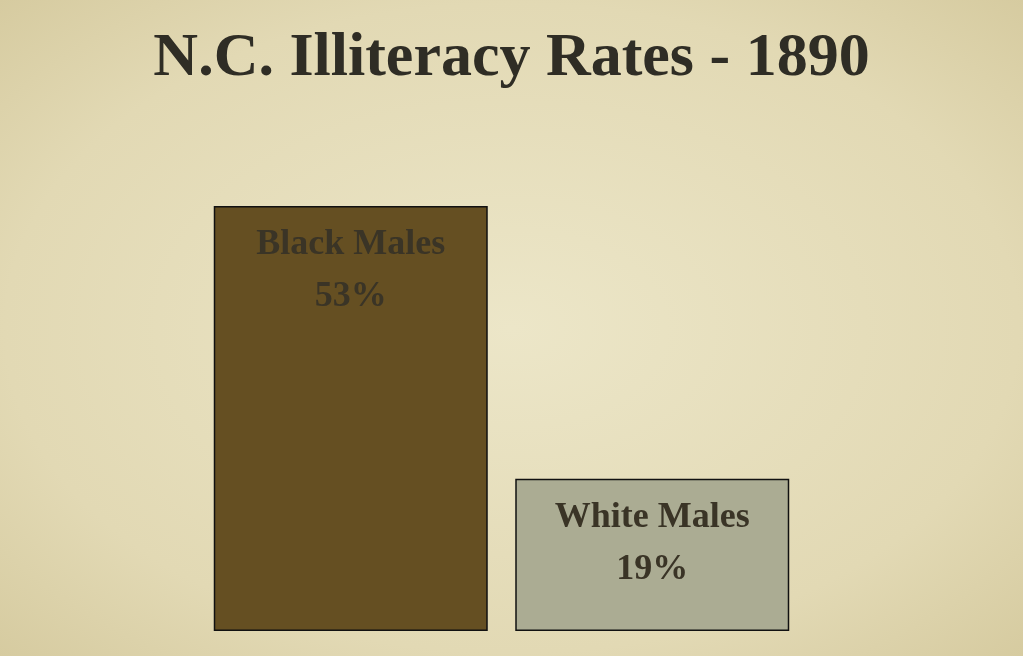 The image size is (1023, 656). I want to click on chart-title: N.C. Illiteracy Rates - 1890, so click(511, 54).